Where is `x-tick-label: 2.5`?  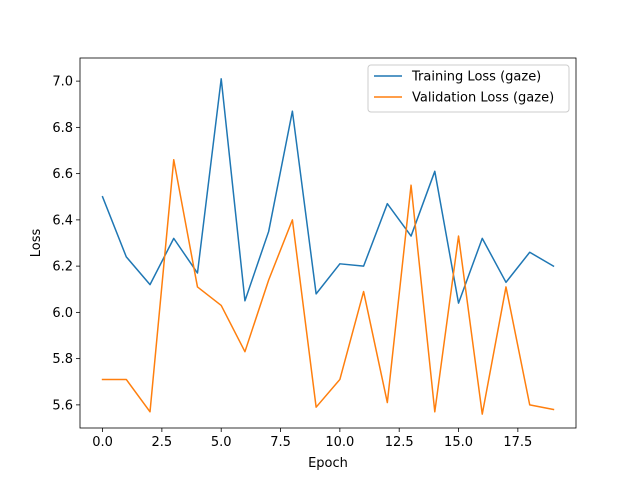
x-tick-label: 2.5 is located at coordinates (162, 442).